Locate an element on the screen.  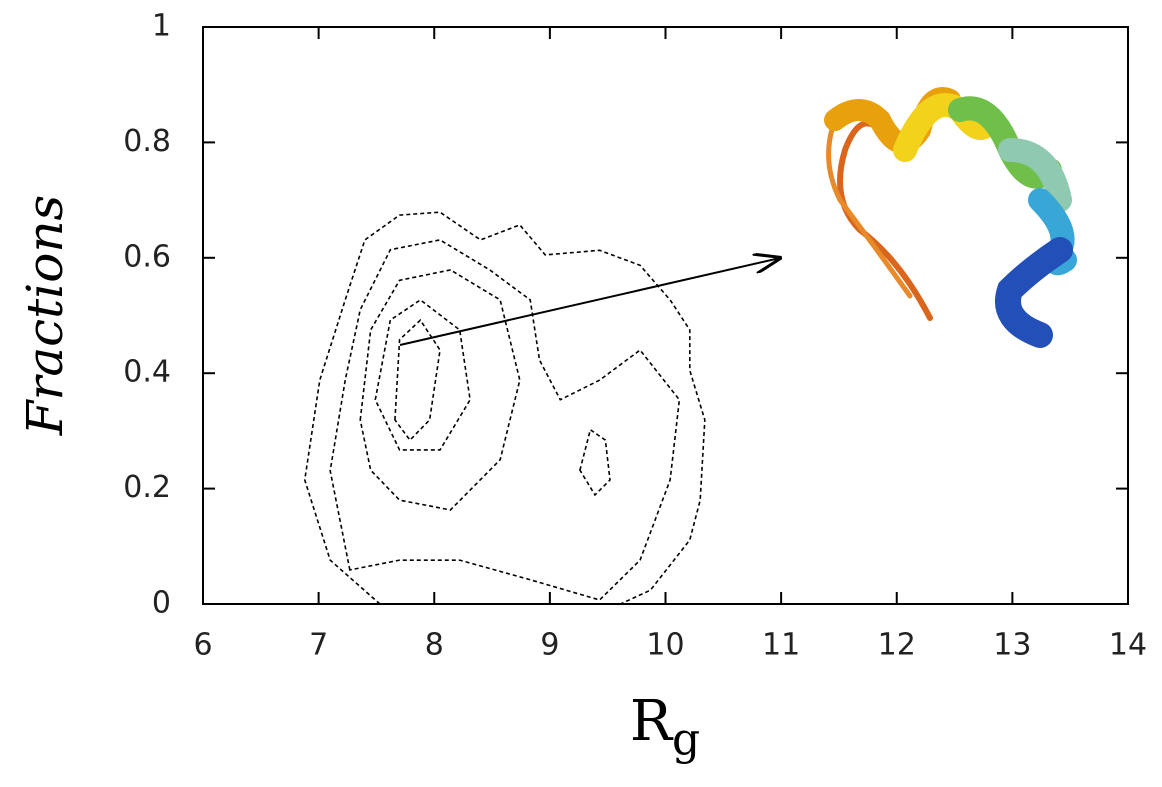
y-tick-label: 0 is located at coordinates (161, 603).